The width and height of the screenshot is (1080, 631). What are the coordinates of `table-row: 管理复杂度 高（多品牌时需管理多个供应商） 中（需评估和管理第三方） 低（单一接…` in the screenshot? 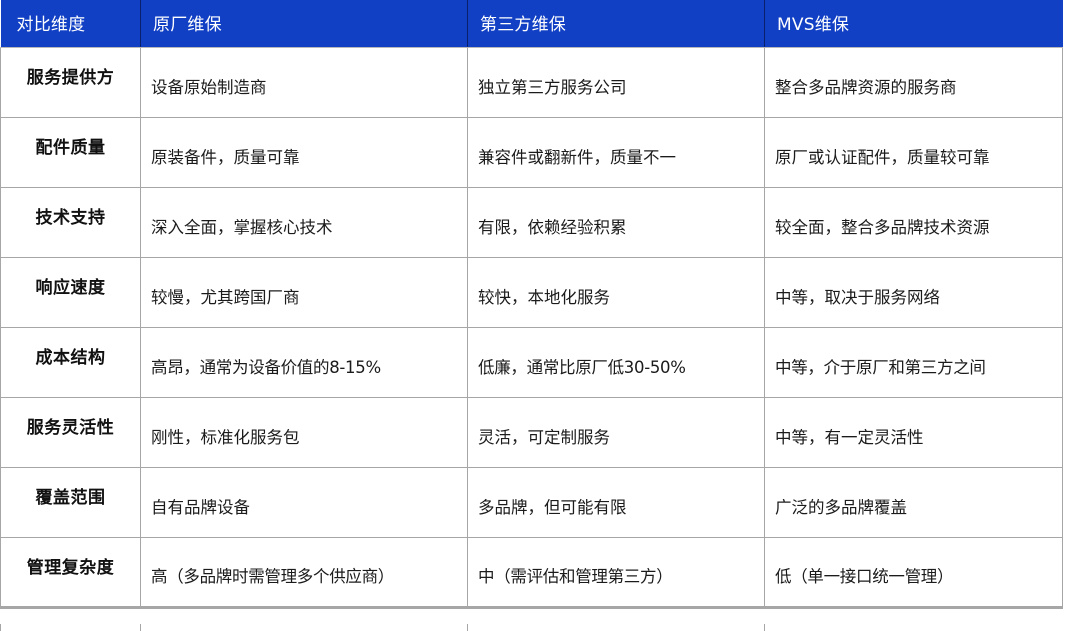 It's located at (531, 573).